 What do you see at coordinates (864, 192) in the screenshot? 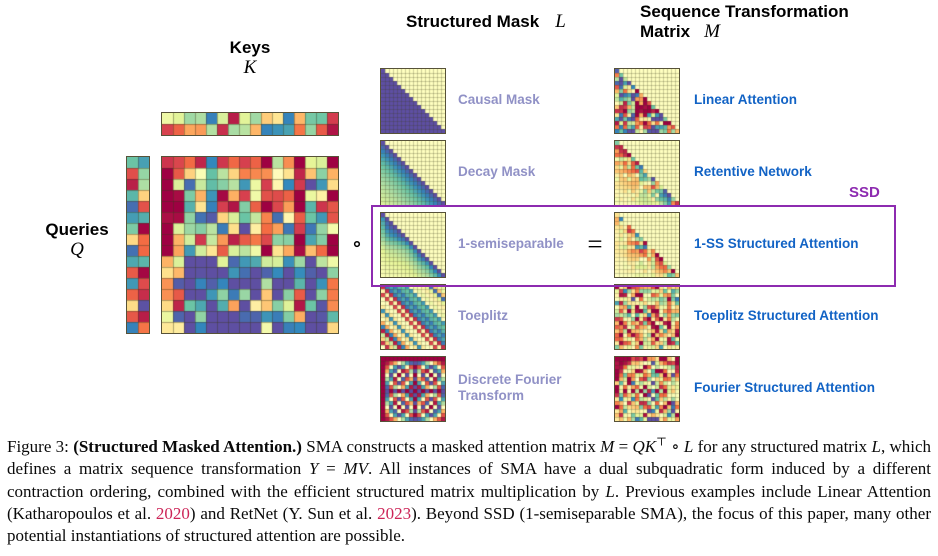
I see `ssd-label: SSD` at bounding box center [864, 192].